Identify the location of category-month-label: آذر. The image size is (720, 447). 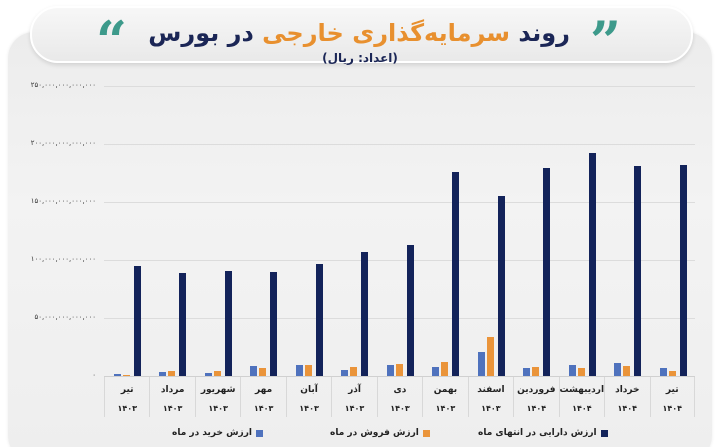
(354, 390).